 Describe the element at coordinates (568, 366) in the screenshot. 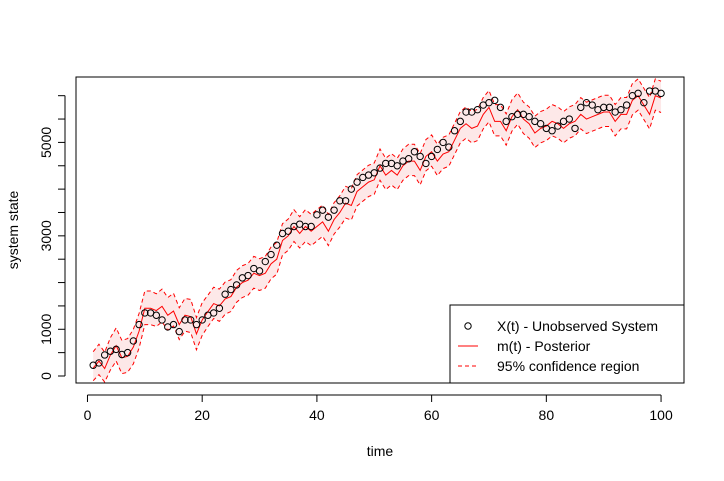

I see `legend-label-confidence: 95% confidence region` at that location.